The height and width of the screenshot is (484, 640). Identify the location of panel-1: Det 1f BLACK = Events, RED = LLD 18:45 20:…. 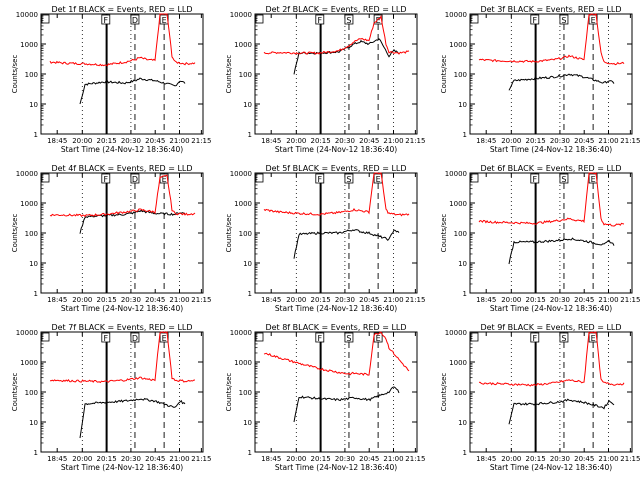
(111, 79).